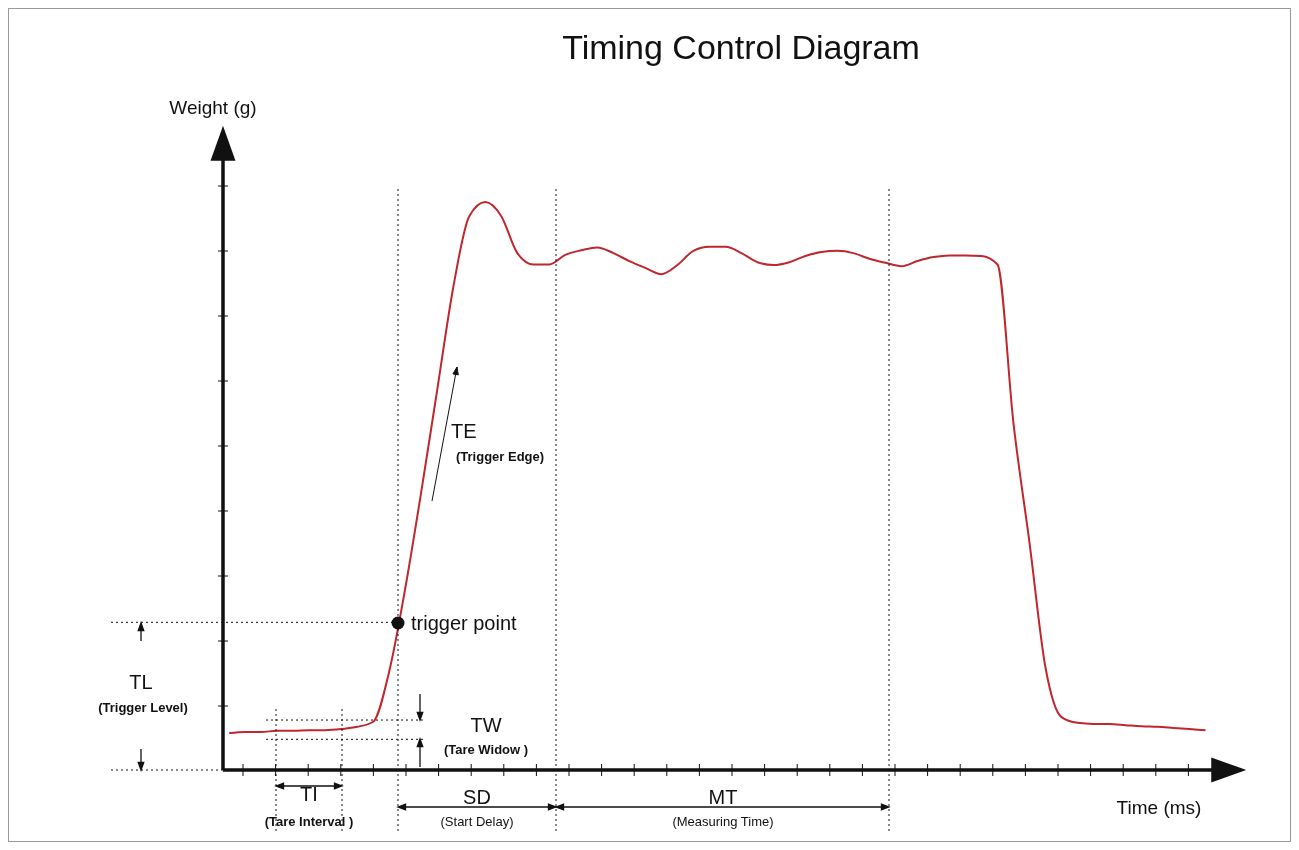  What do you see at coordinates (1159, 807) in the screenshot?
I see `x-axis-title: Time (ms)` at bounding box center [1159, 807].